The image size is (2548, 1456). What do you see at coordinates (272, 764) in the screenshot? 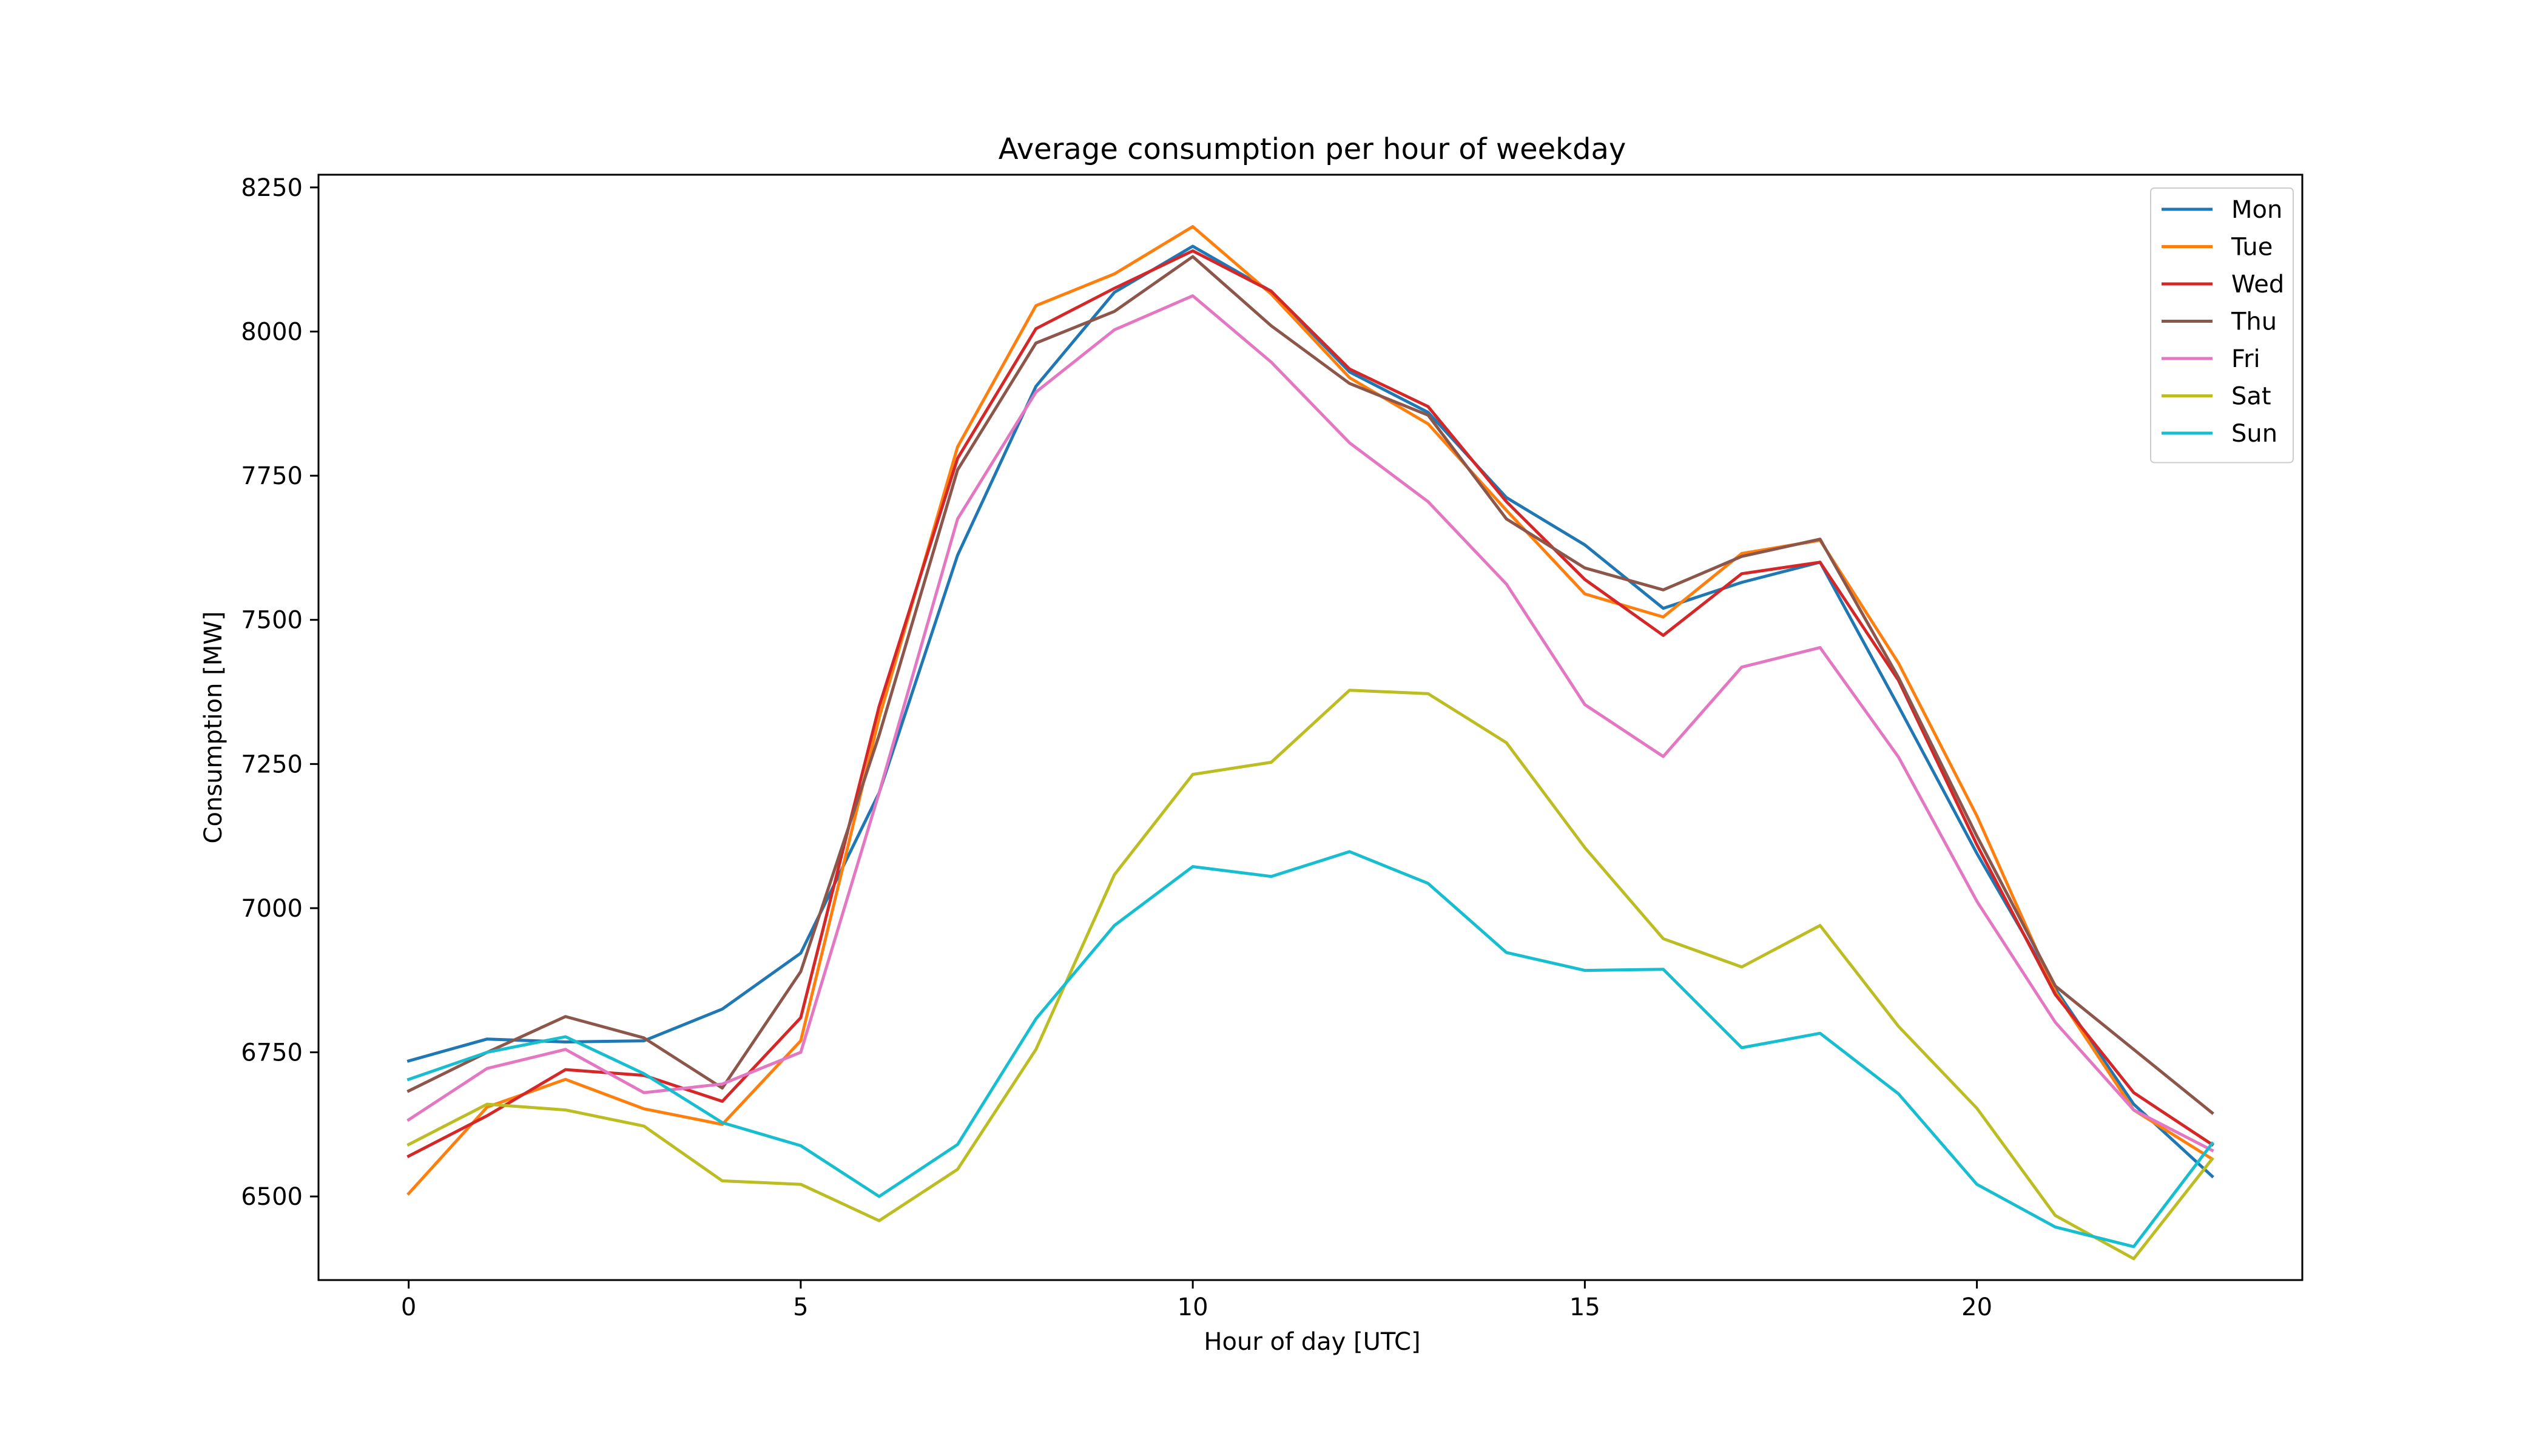
I see `y-tick-label: 7250` at bounding box center [272, 764].